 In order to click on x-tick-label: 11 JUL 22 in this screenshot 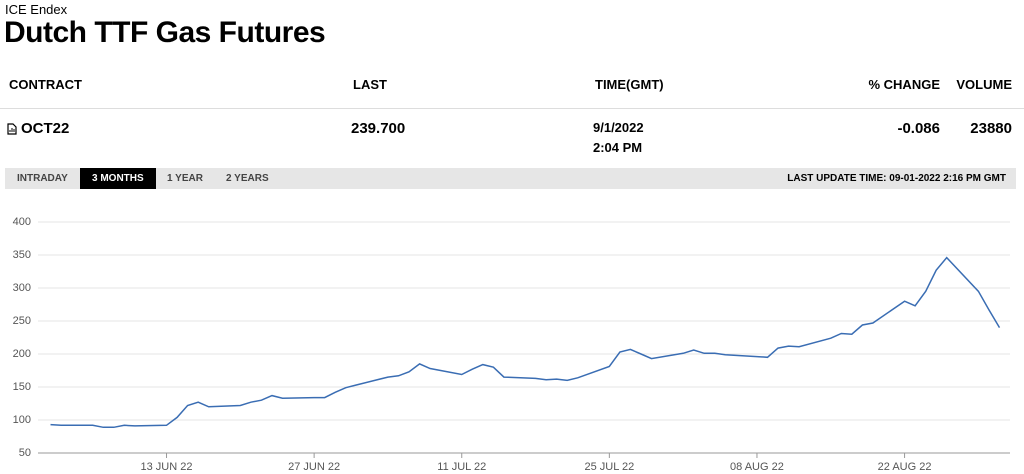, I will do `click(461, 467)`.